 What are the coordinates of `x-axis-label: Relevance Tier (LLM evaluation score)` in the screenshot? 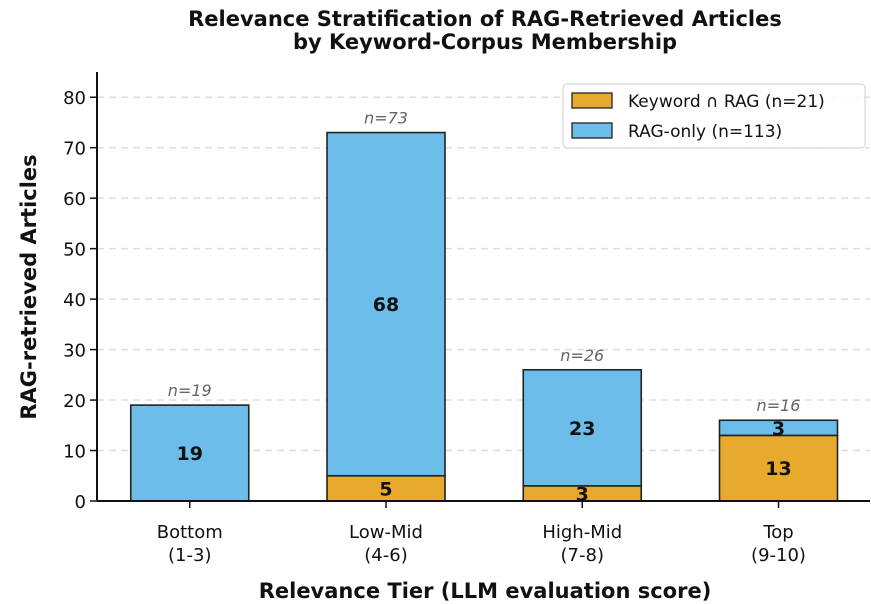 It's located at (485, 591).